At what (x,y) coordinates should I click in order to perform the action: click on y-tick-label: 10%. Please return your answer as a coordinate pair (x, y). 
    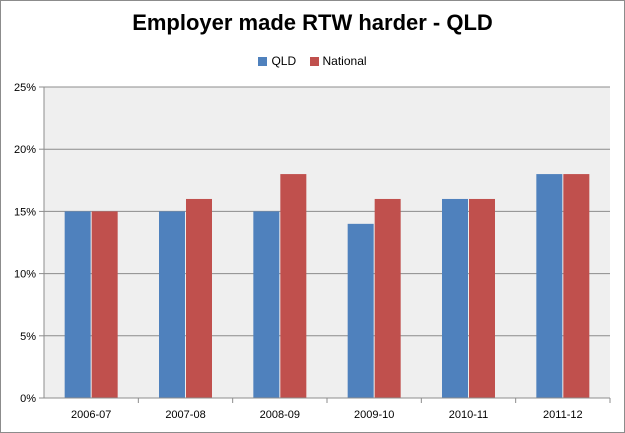
    Looking at the image, I should click on (25, 275).